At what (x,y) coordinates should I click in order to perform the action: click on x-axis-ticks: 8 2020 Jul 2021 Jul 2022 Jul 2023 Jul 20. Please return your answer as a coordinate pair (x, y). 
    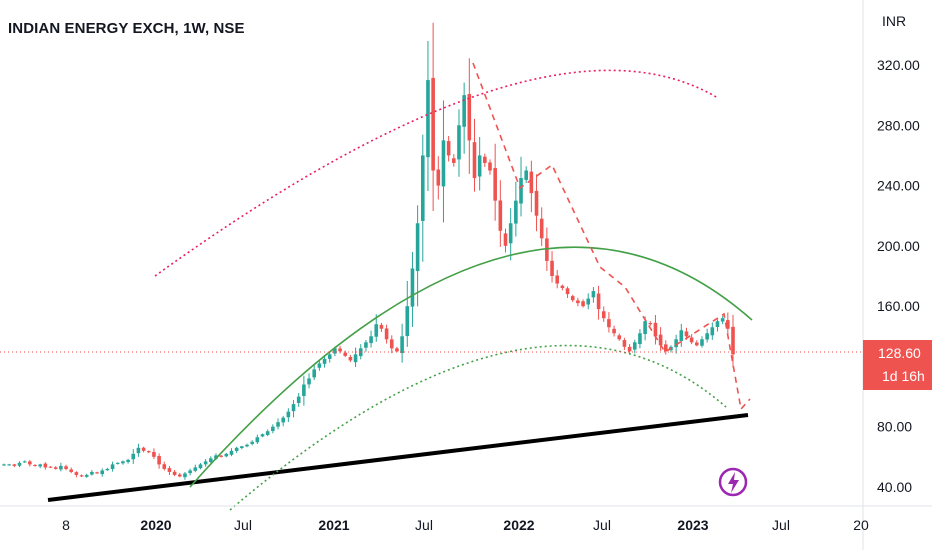
    Looking at the image, I should click on (465, 525).